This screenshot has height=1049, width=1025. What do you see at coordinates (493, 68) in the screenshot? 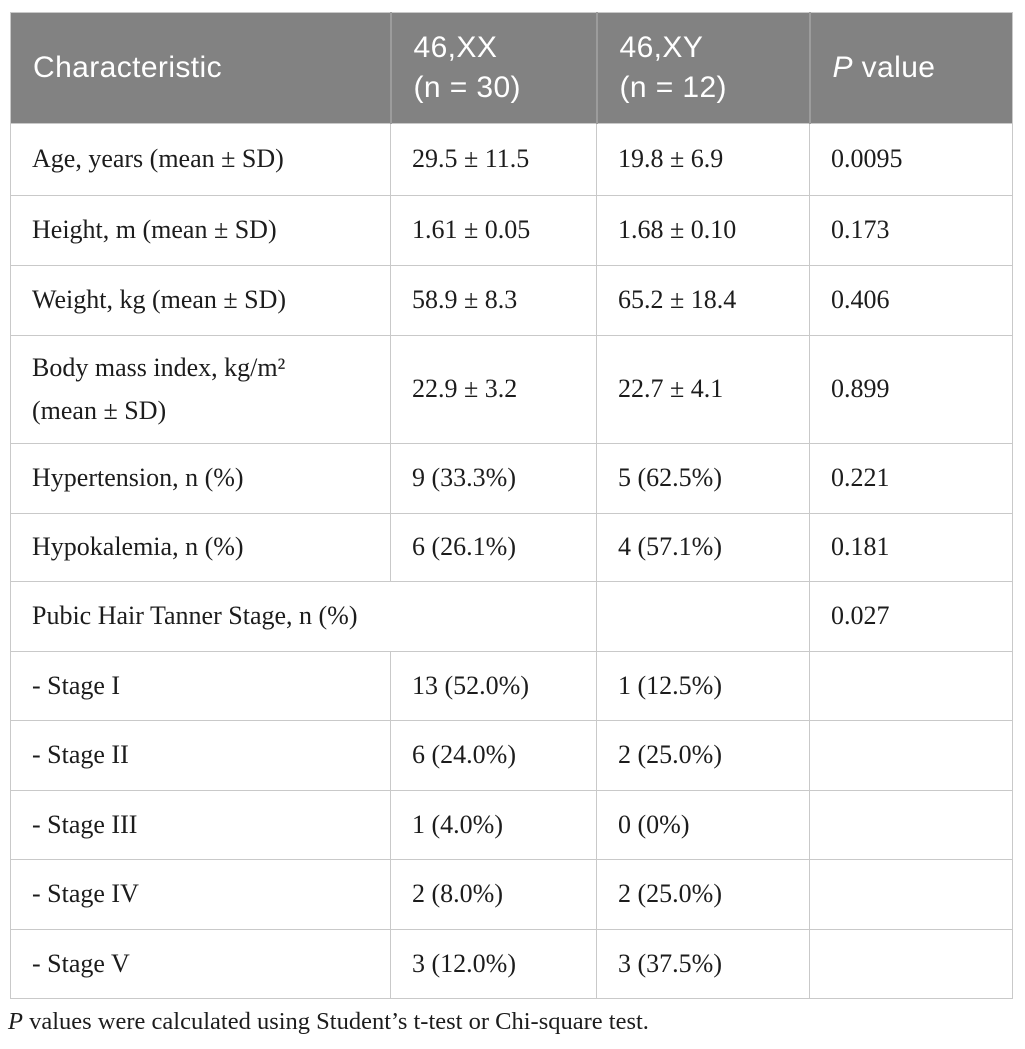
I see `col-header-46xx: 46,XX (n = 30)` at bounding box center [493, 68].